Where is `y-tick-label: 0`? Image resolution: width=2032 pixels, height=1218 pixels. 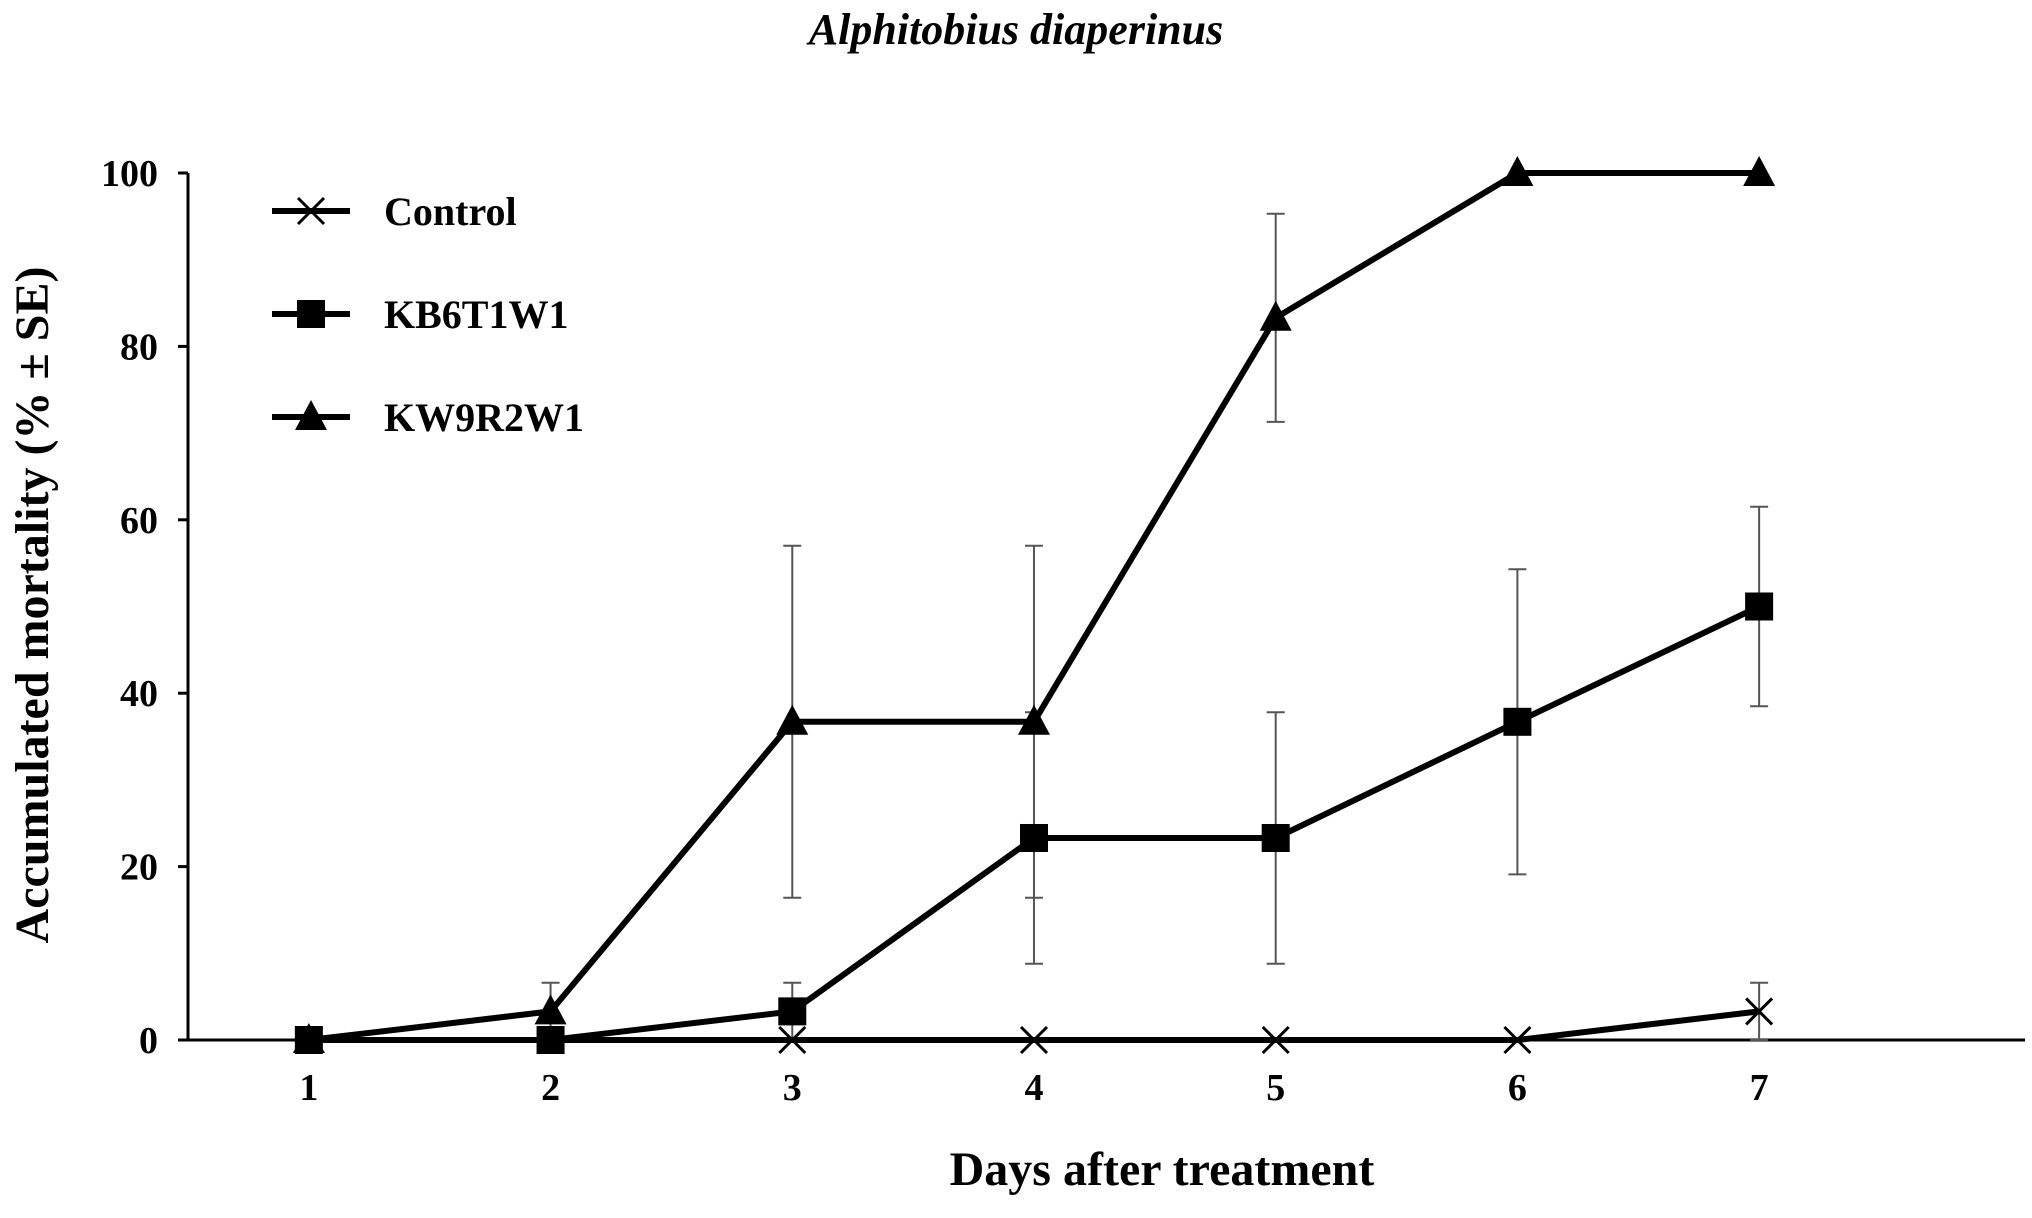
y-tick-label: 0 is located at coordinates (148, 1041).